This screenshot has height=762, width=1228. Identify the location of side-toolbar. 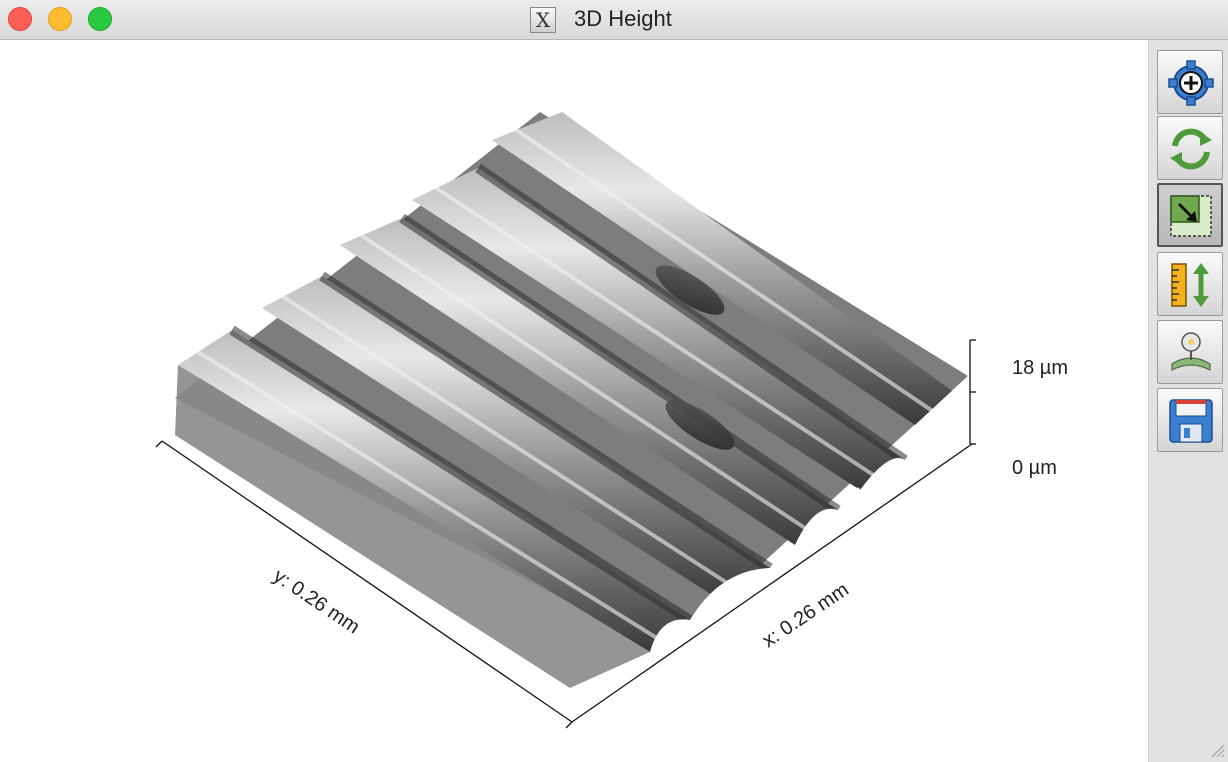
(1188, 401).